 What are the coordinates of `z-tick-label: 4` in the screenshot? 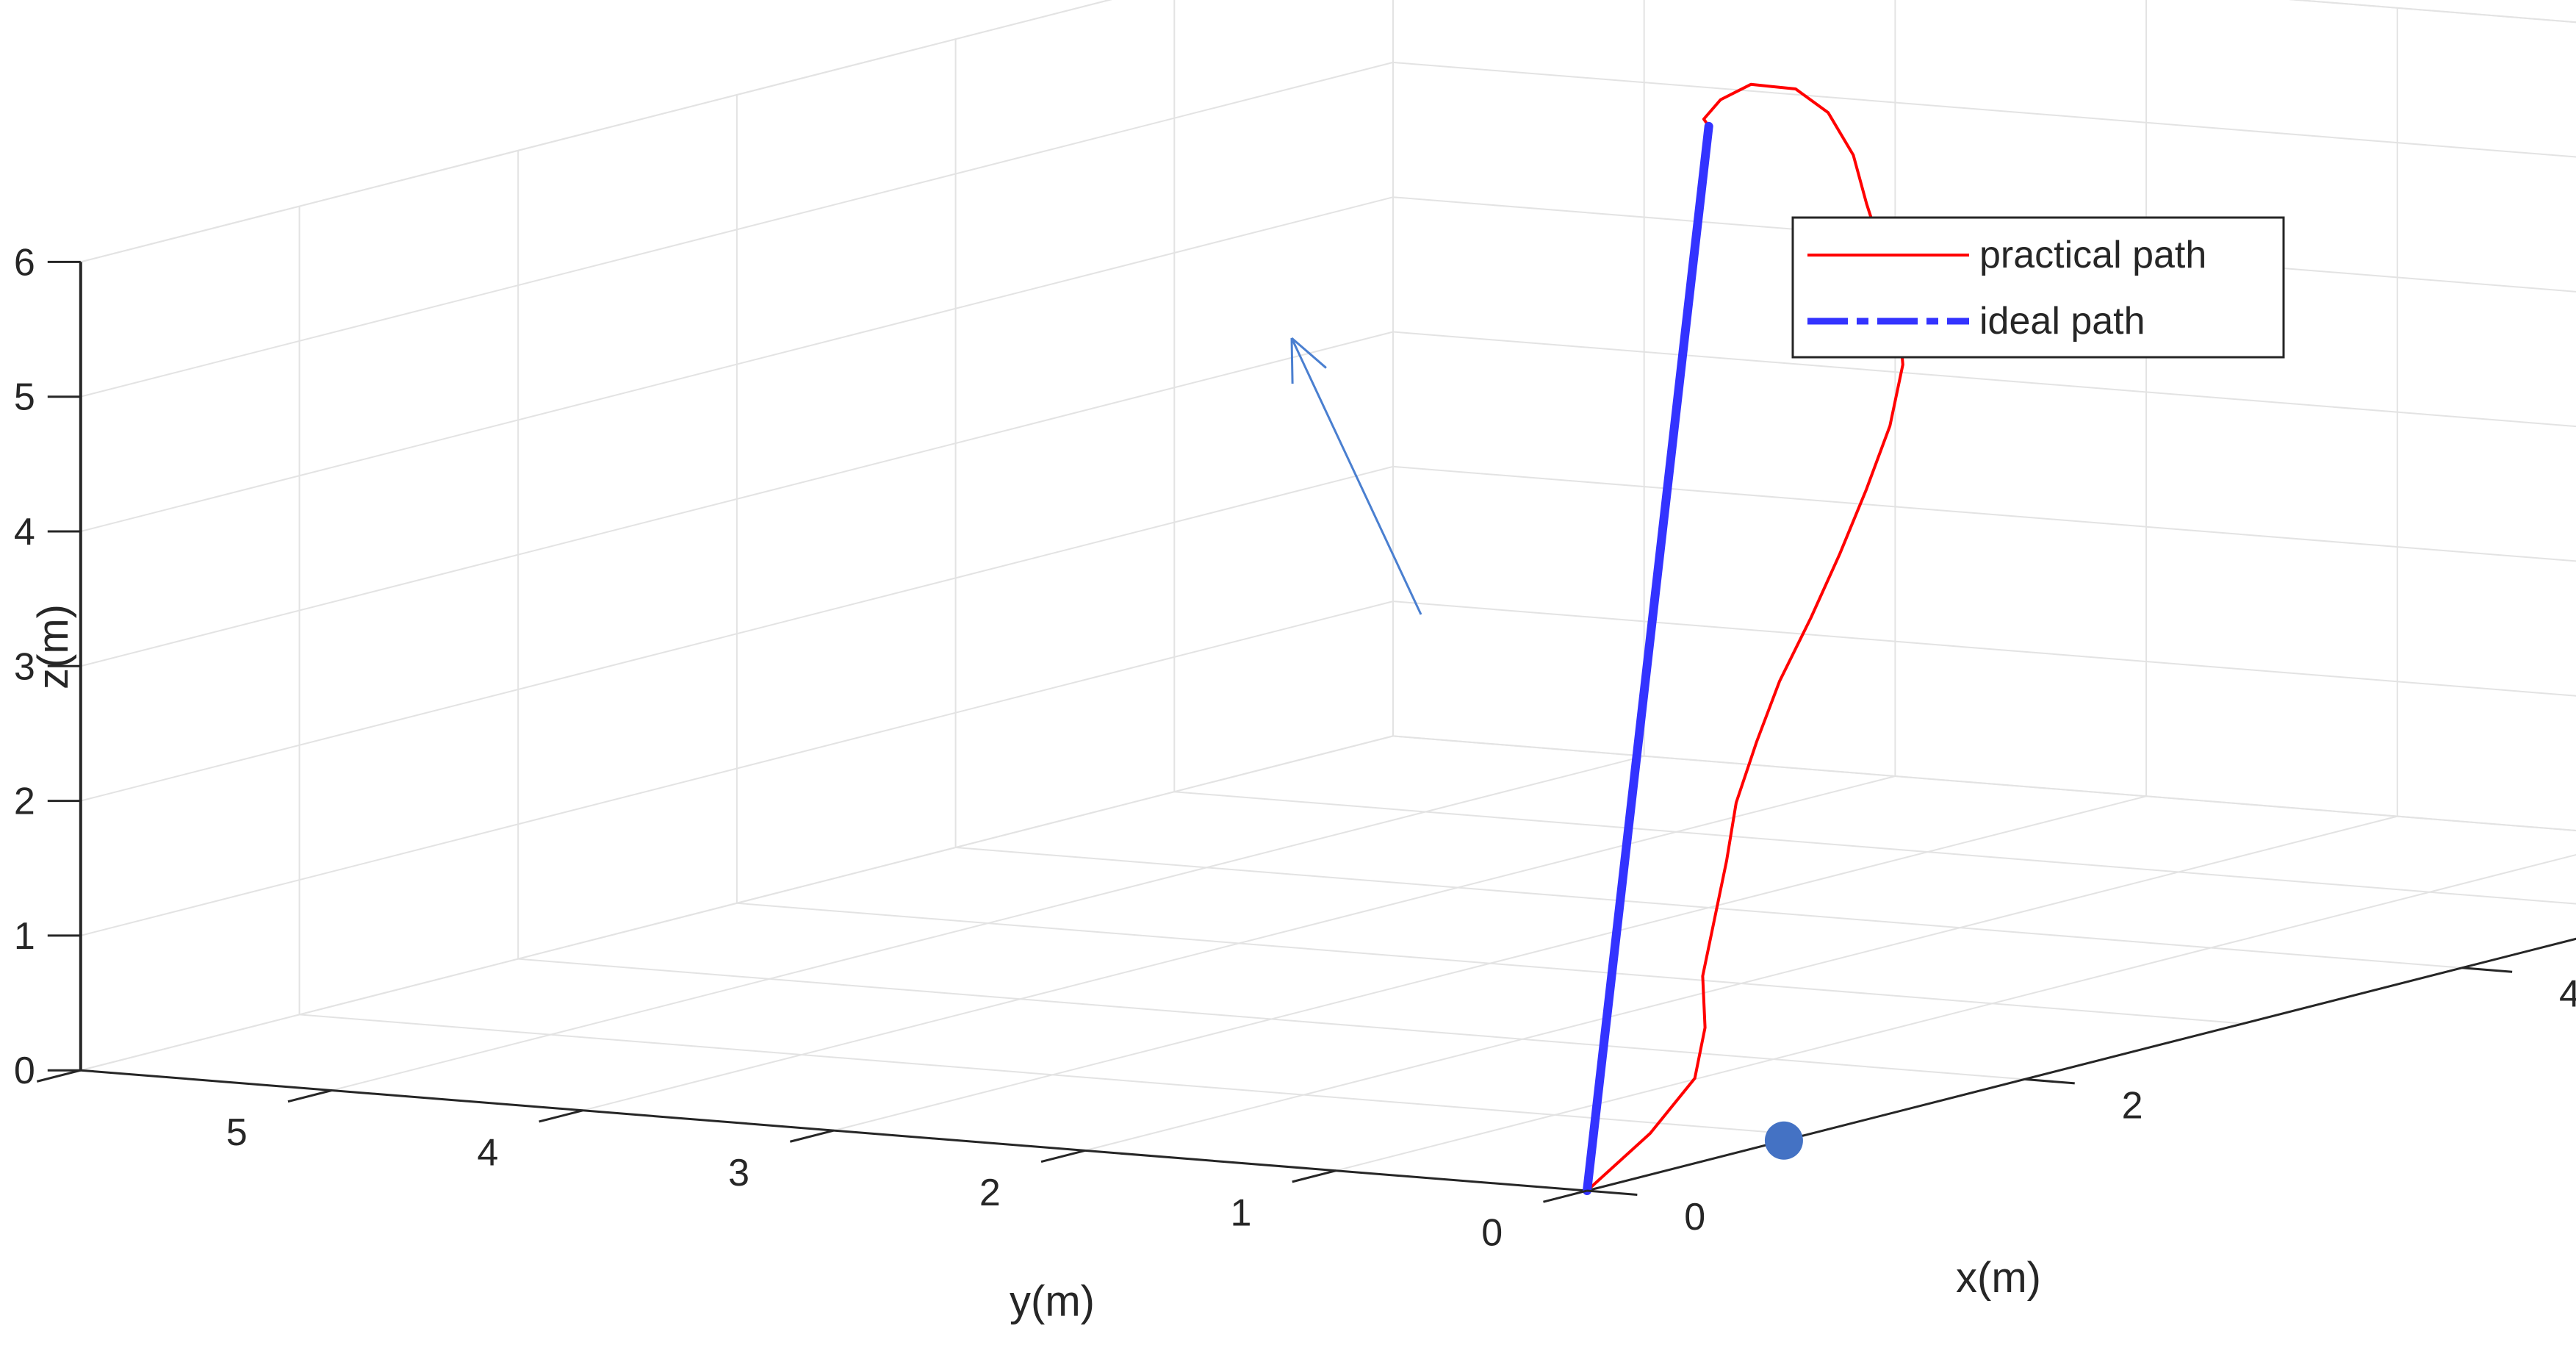 It's located at (24, 532).